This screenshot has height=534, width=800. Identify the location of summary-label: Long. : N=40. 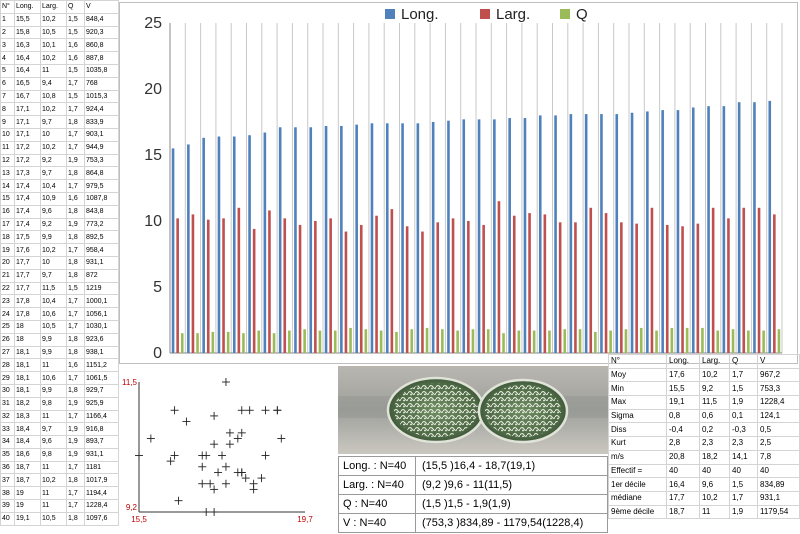
(377, 466).